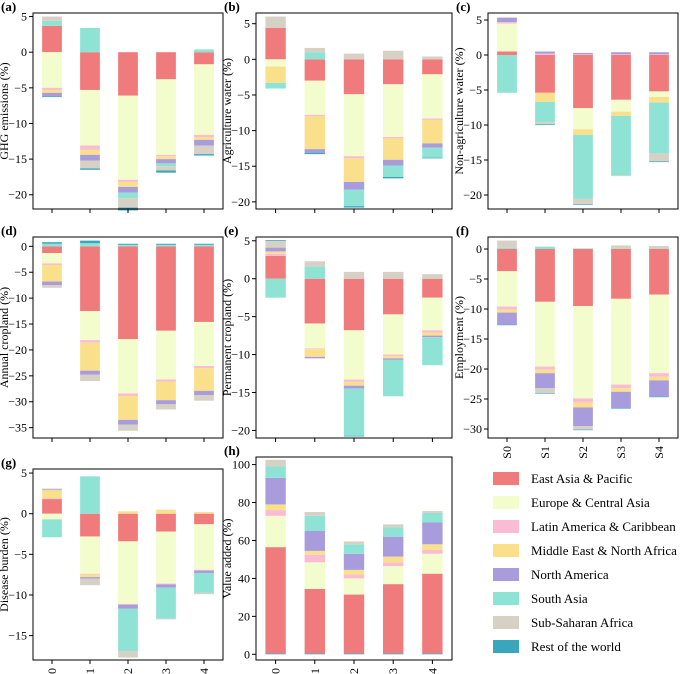  Describe the element at coordinates (659, 100) in the screenshot. I see `bar-mena-S4` at that location.